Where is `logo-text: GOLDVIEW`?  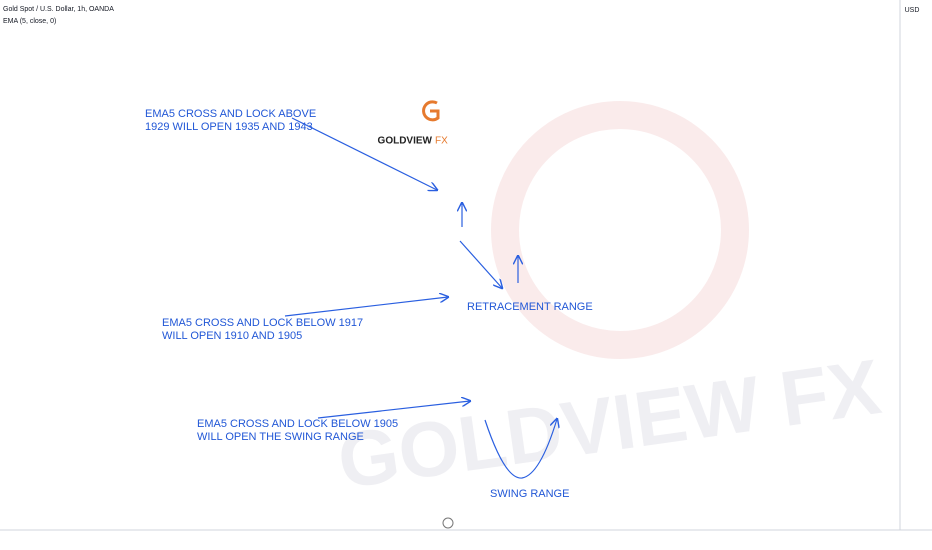
logo-text: GOLDVIEW is located at coordinates (405, 141).